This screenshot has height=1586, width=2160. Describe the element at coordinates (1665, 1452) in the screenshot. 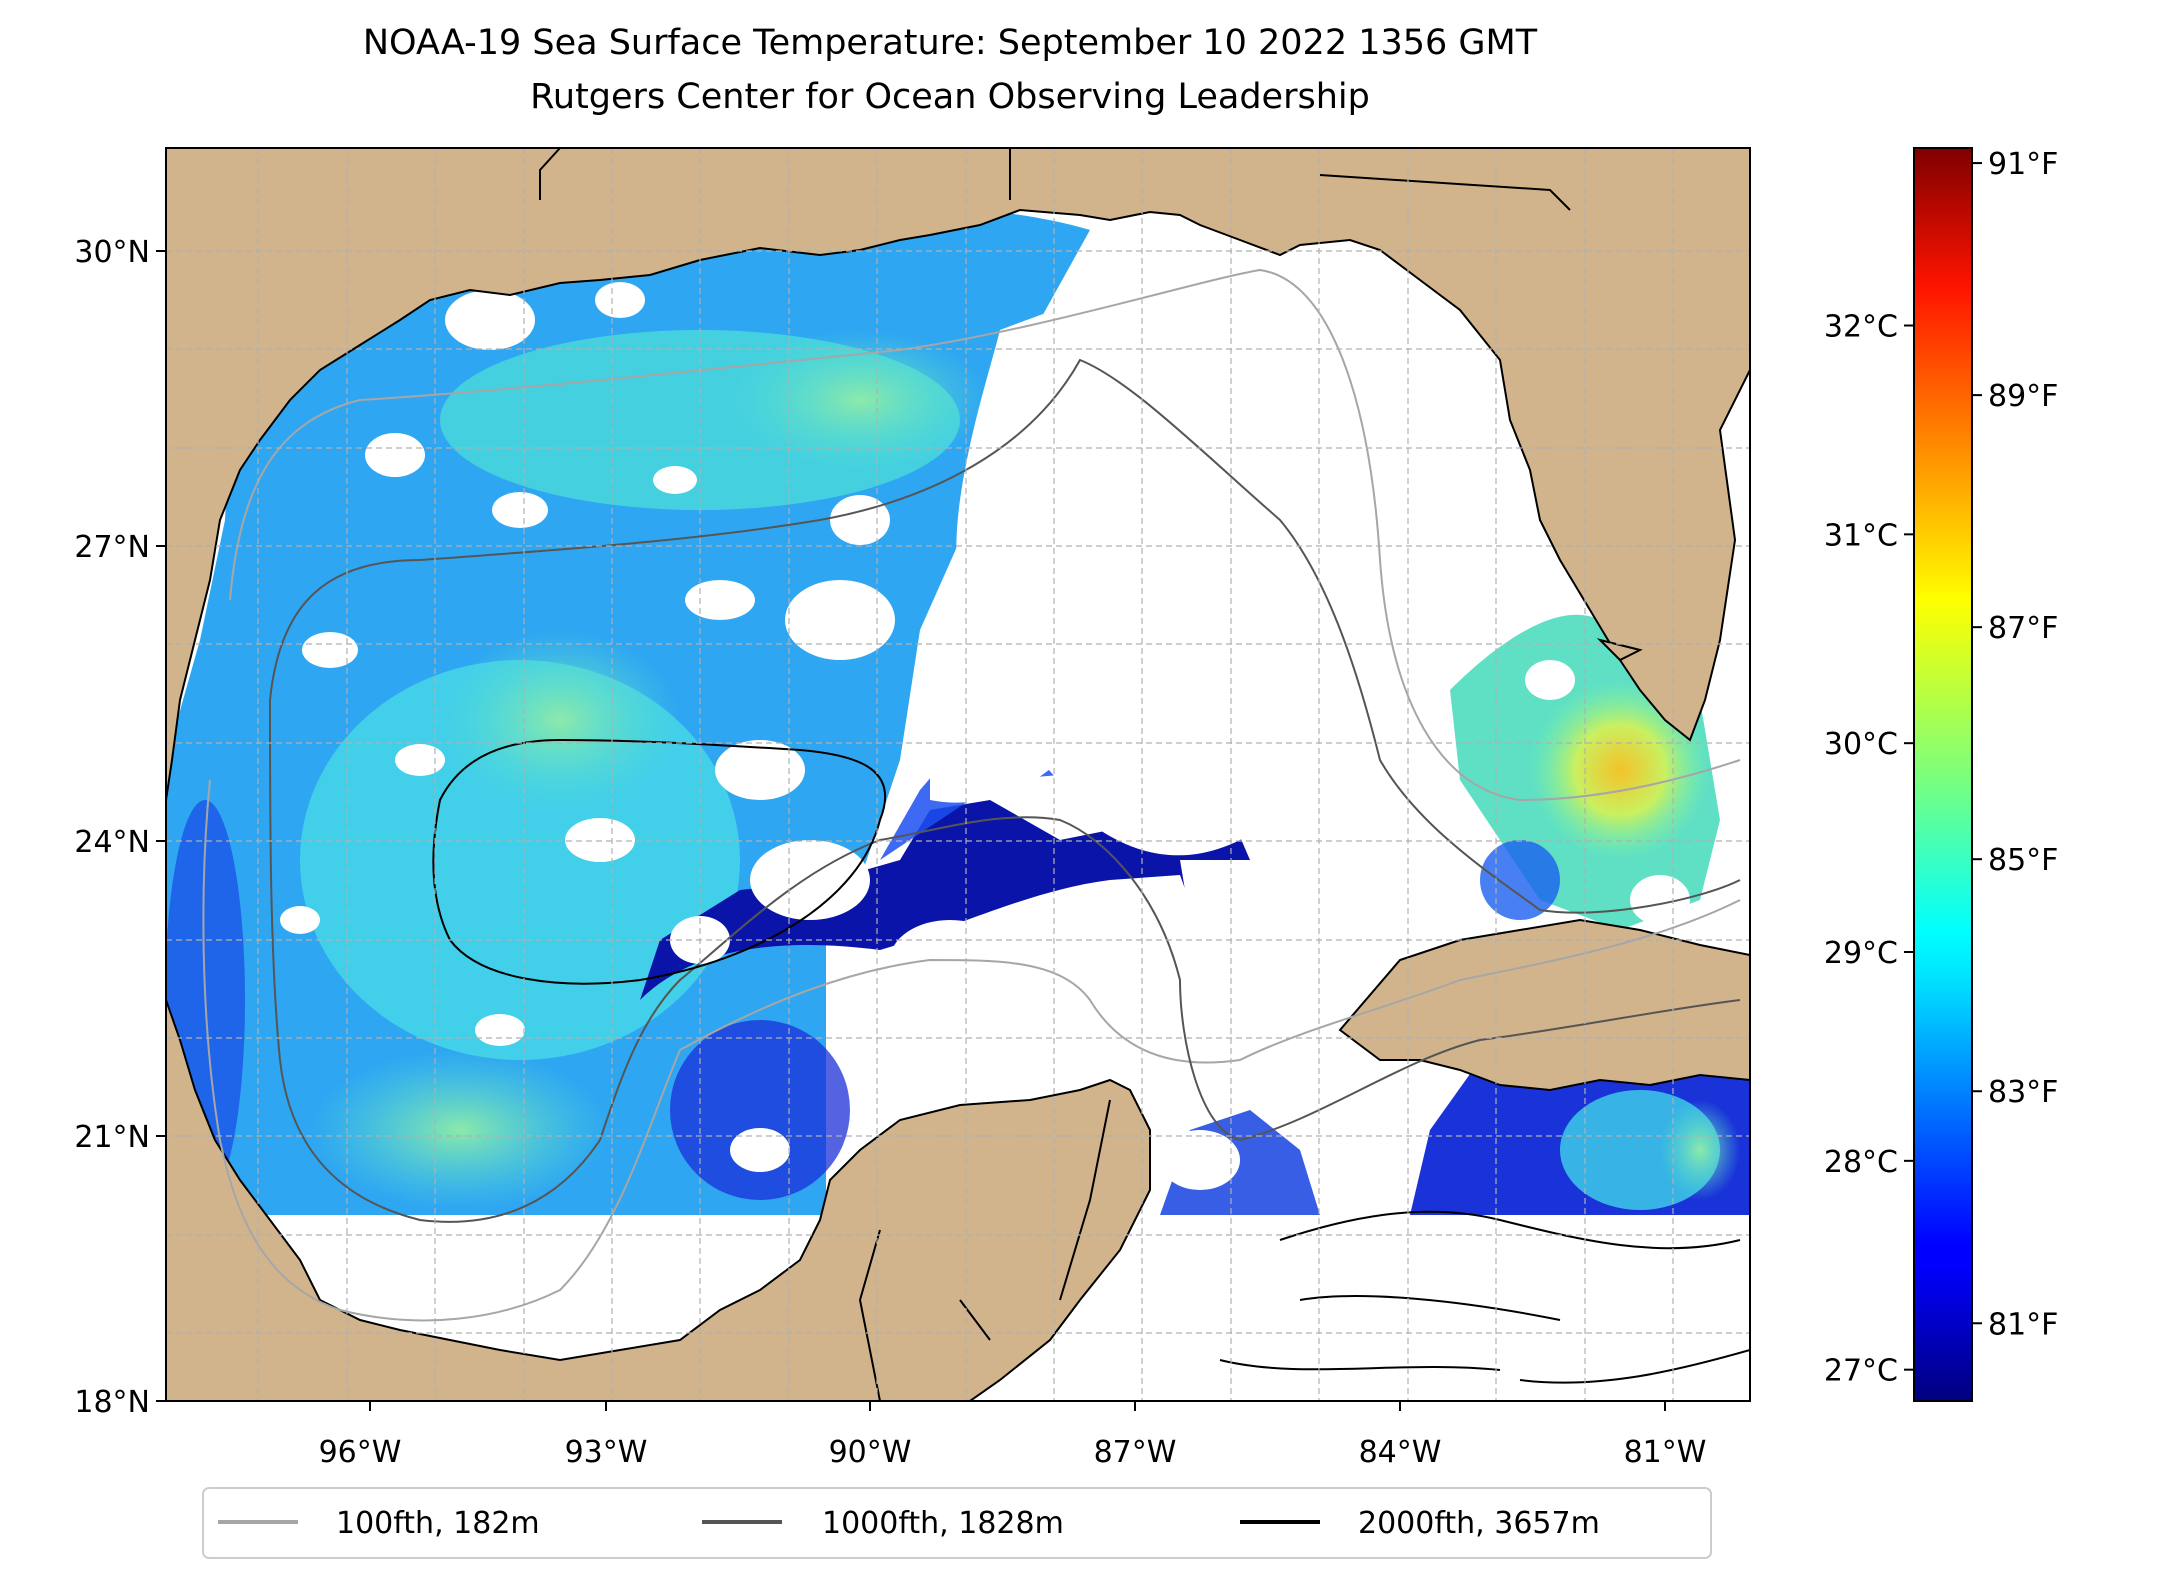

I see `lon-label-81w: 81°W` at that location.